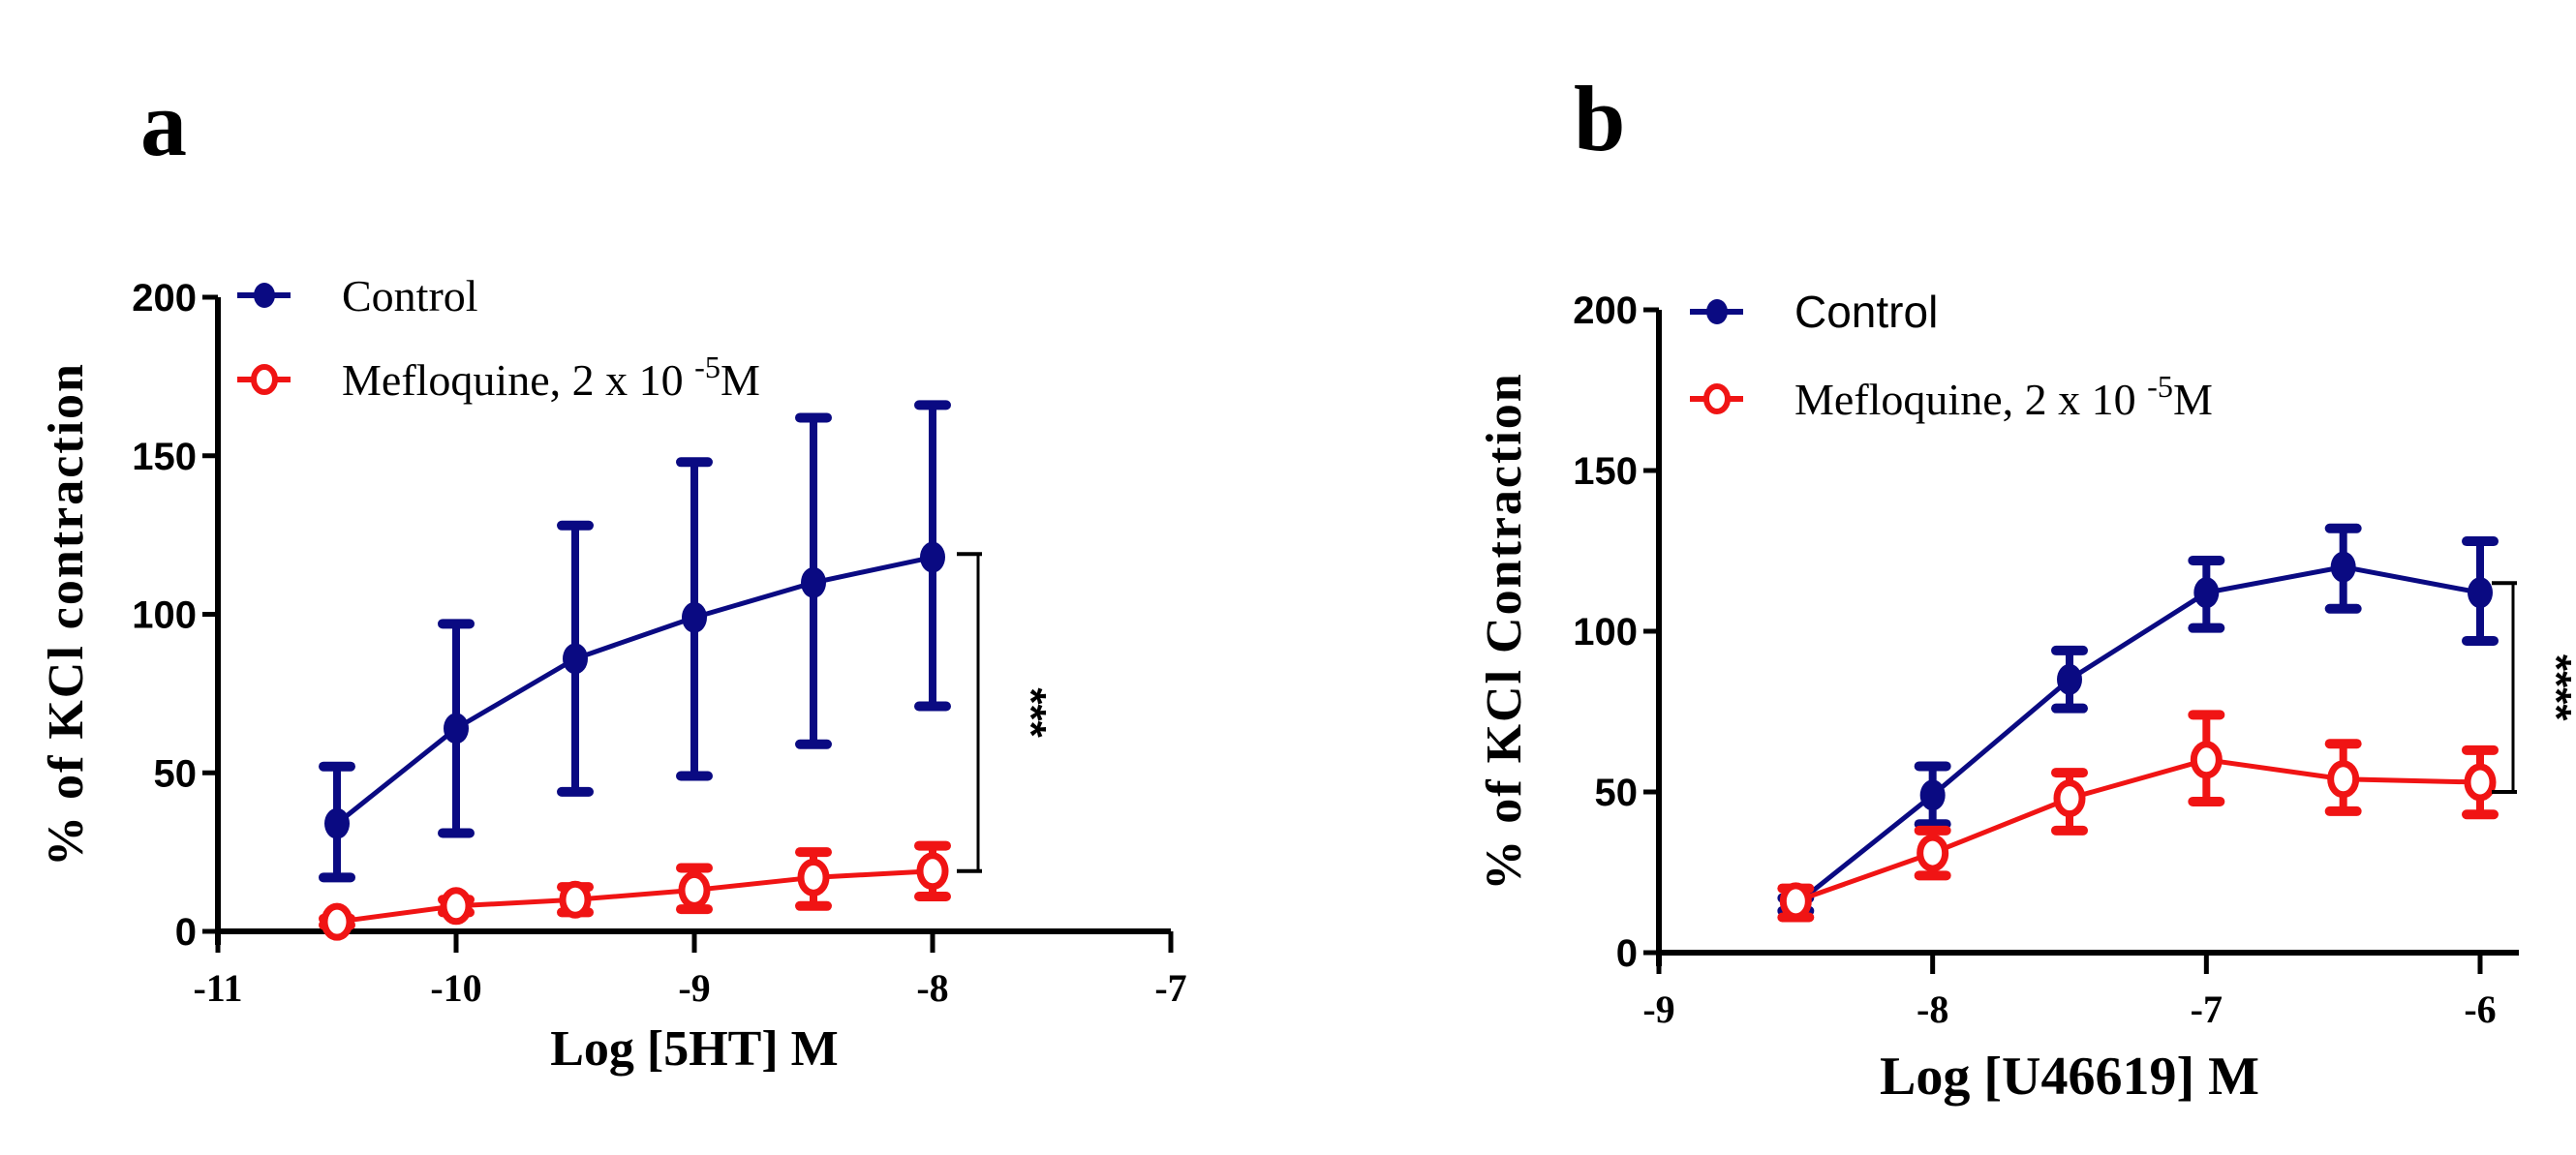 Image resolution: width=2576 pixels, height=1155 pixels. What do you see at coordinates (1504, 631) in the screenshot?
I see `y-axis-label-b: % of KCl Contraction` at bounding box center [1504, 631].